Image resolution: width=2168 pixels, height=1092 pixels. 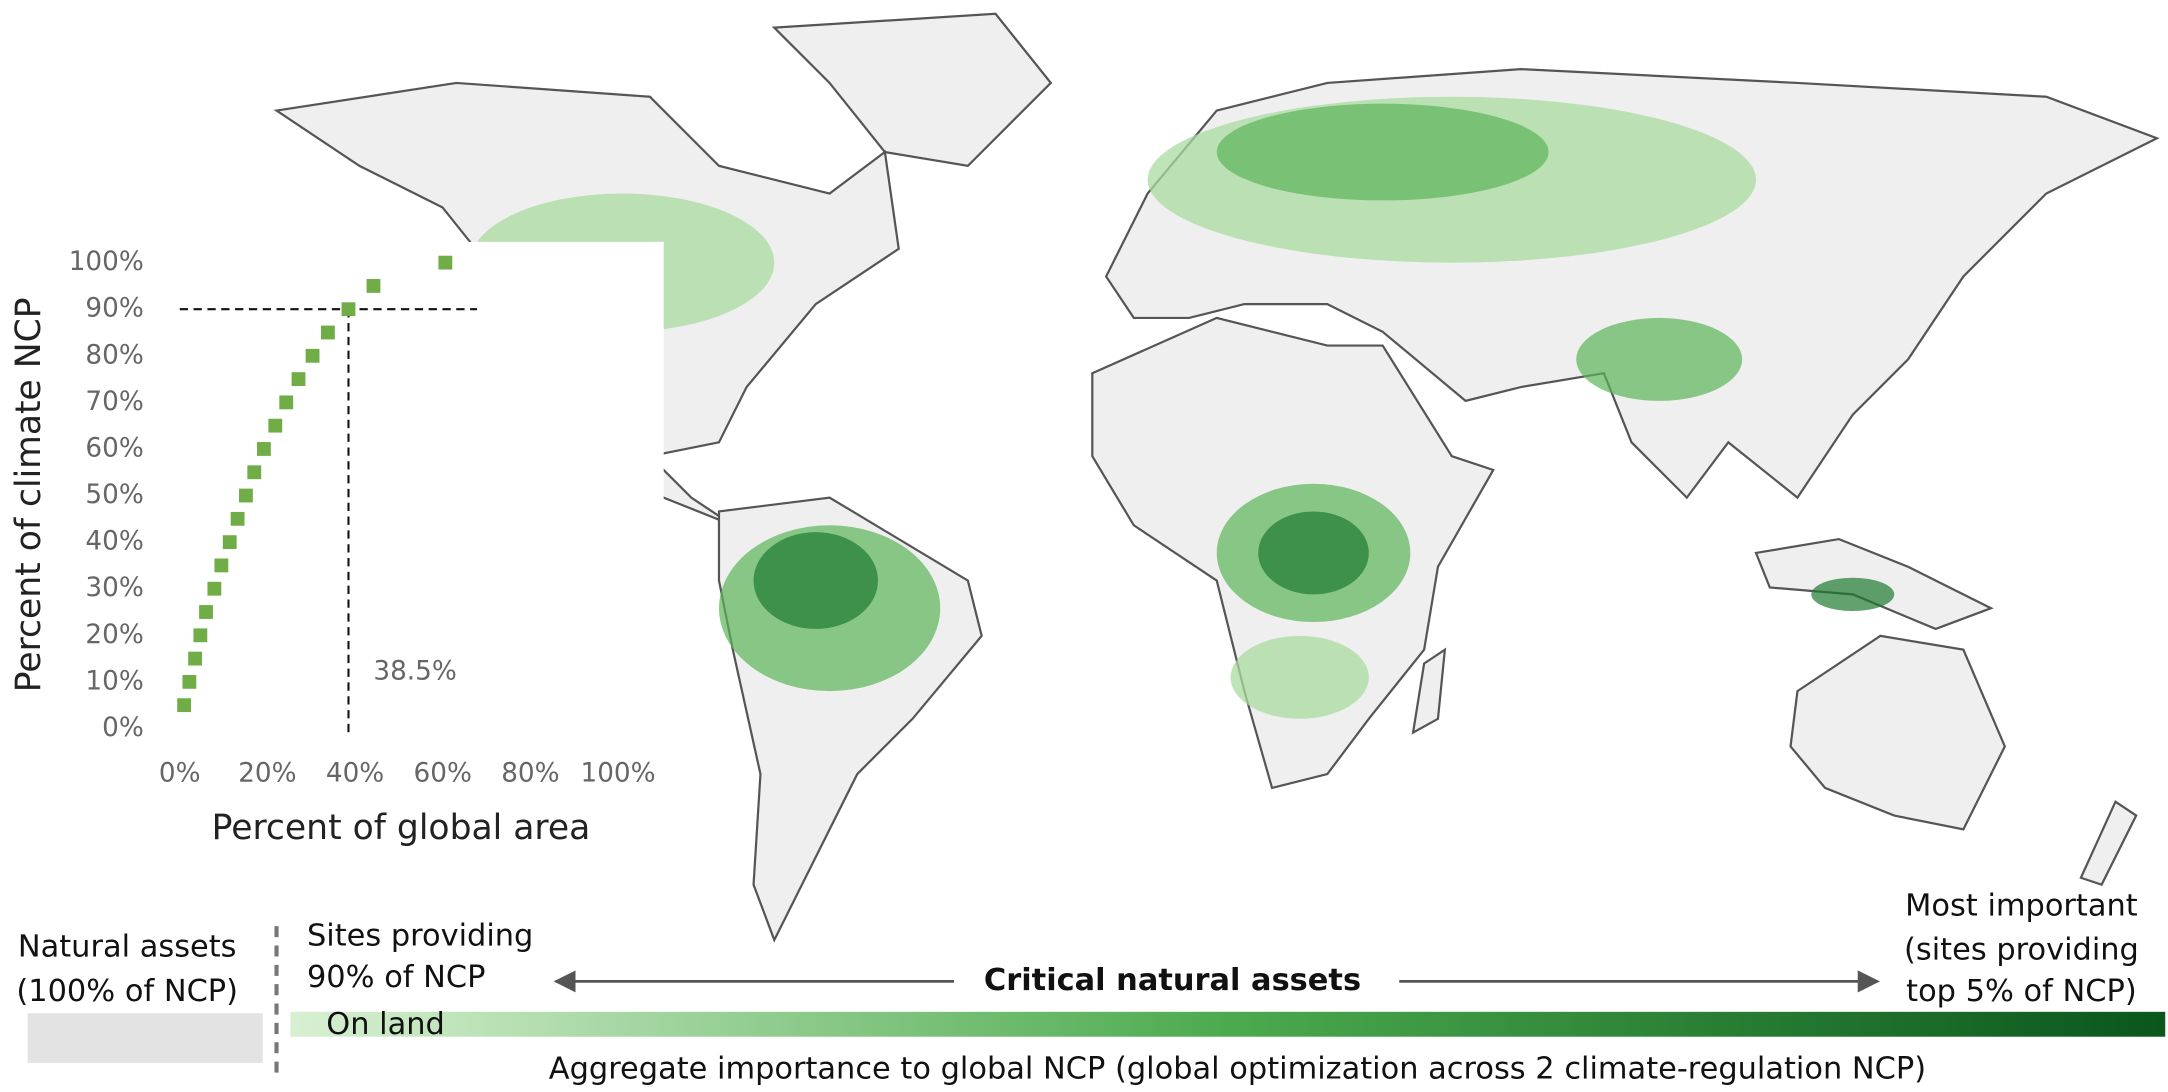 What do you see at coordinates (2021, 905) in the screenshot?
I see `legend-text: Most important` at bounding box center [2021, 905].